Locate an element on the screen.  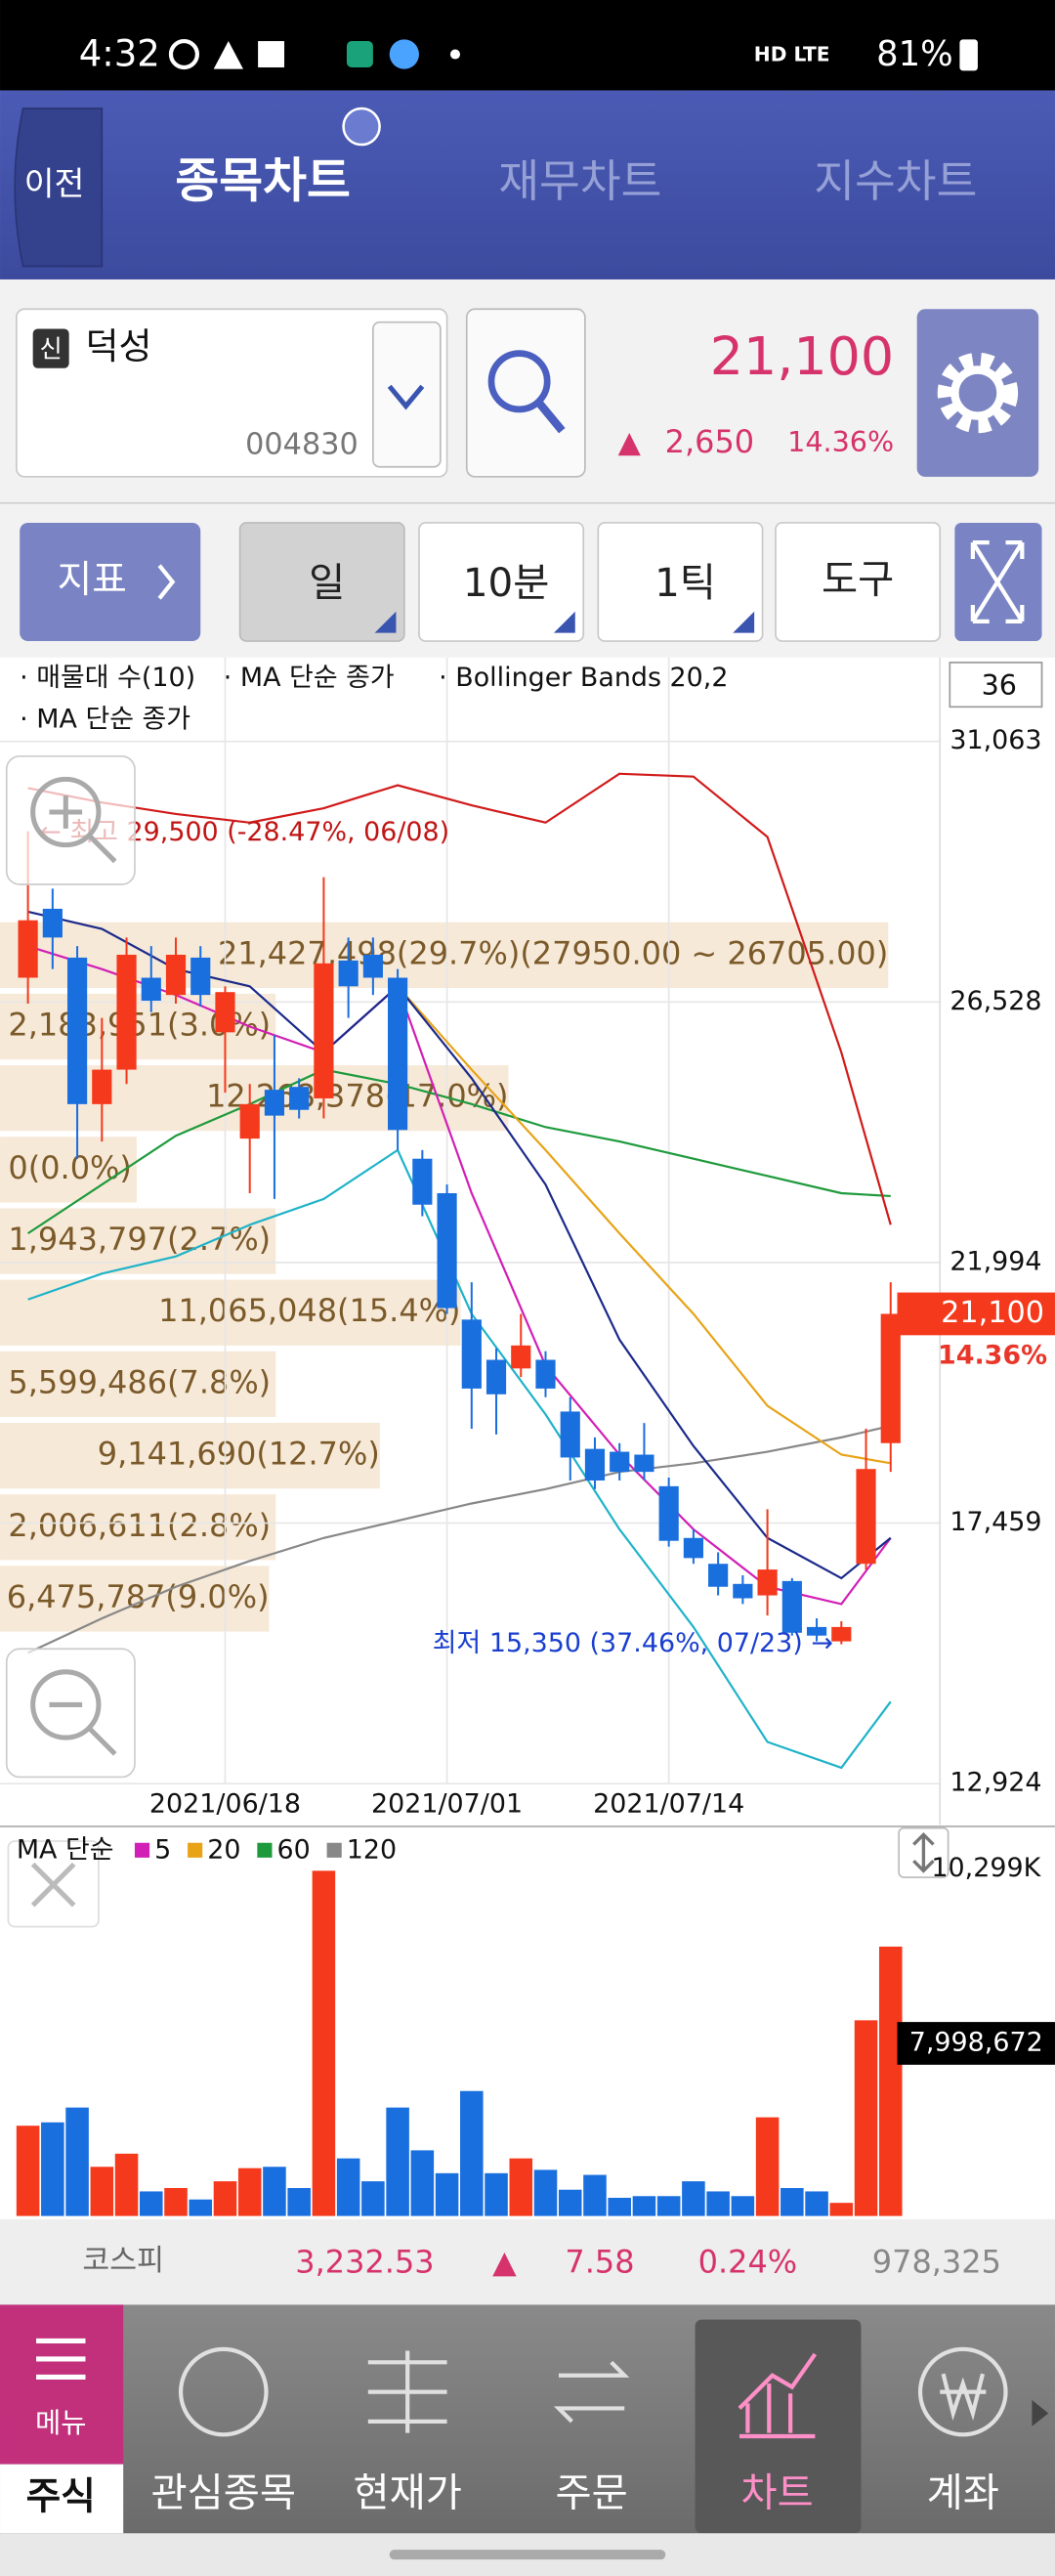
x-tick-label: 2021/06/18 is located at coordinates (225, 1805).